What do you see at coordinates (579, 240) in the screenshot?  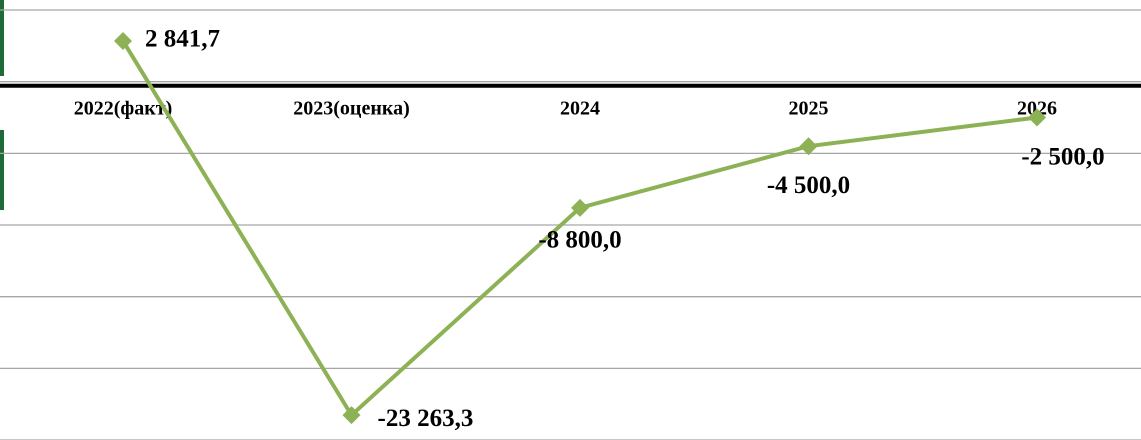 I see `data-label: -8 800,0` at bounding box center [579, 240].